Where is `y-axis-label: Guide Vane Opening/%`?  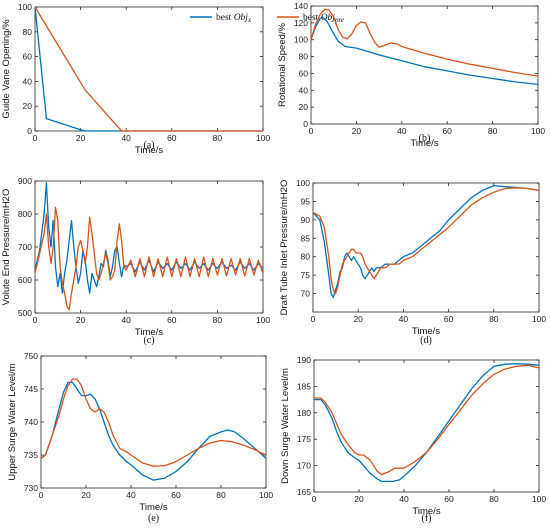
y-axis-label: Guide Vane Opening/% is located at coordinates (6, 69).